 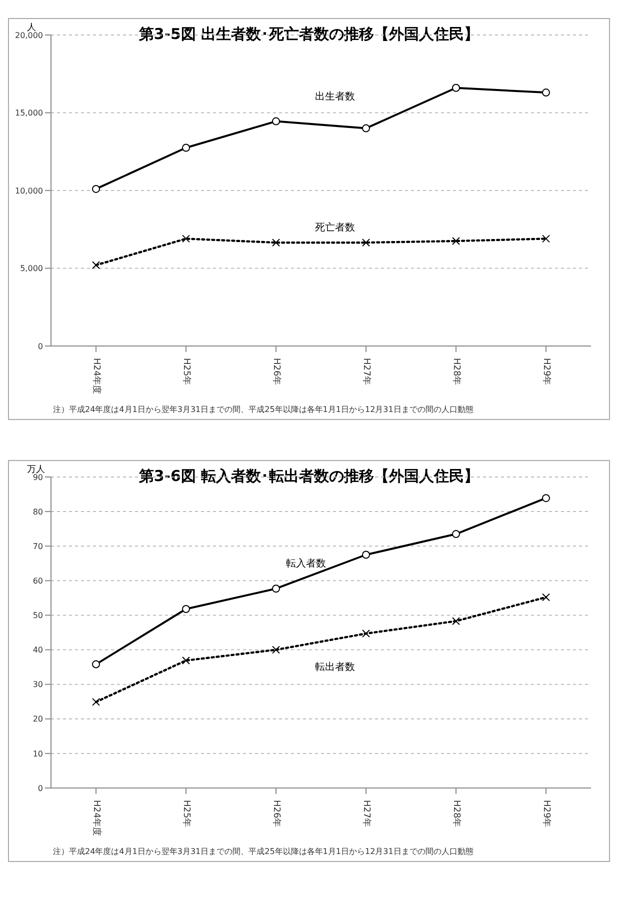 I want to click on y-tick-label: 50, so click(x=37, y=615).